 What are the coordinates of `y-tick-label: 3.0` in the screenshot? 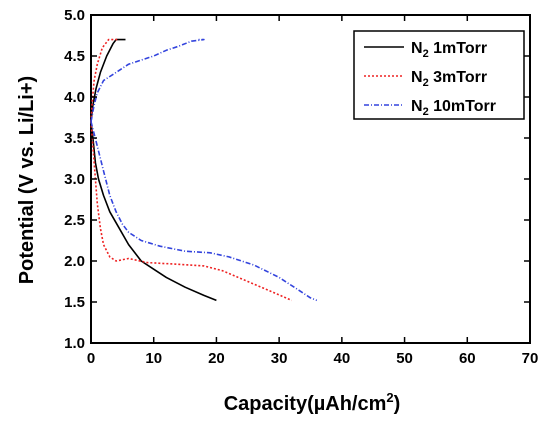 It's located at (74, 179).